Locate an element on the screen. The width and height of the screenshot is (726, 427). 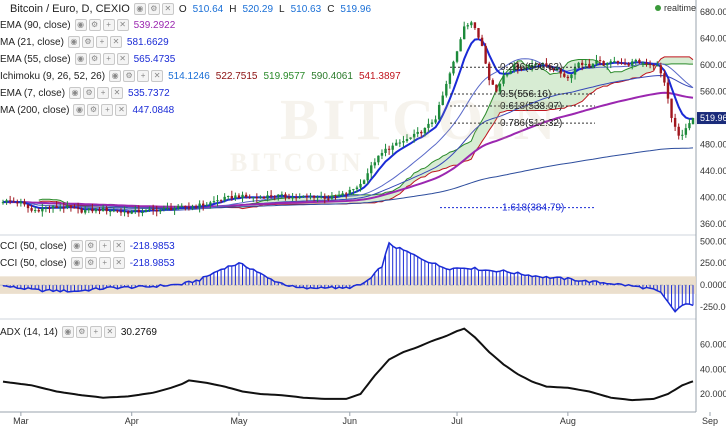
symbol-controls: ◉ ⚙ ✕ is located at coordinates (153, 9).